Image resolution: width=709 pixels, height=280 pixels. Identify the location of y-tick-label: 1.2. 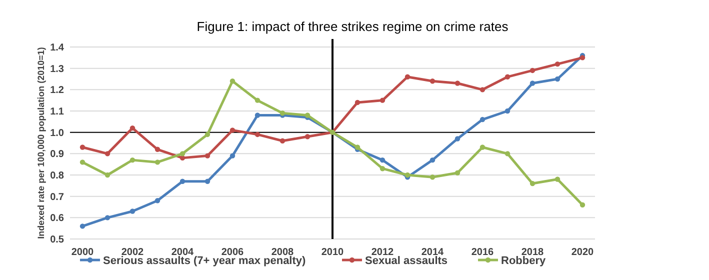
(57, 90).